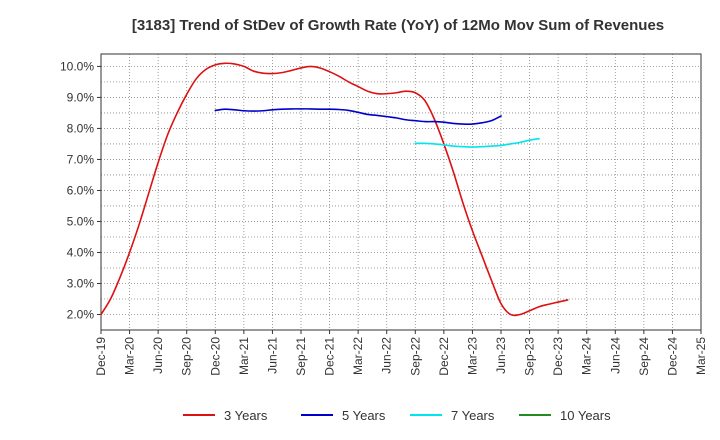 The image size is (720, 440). I want to click on x-tick-label: Sep-22, so click(415, 356).